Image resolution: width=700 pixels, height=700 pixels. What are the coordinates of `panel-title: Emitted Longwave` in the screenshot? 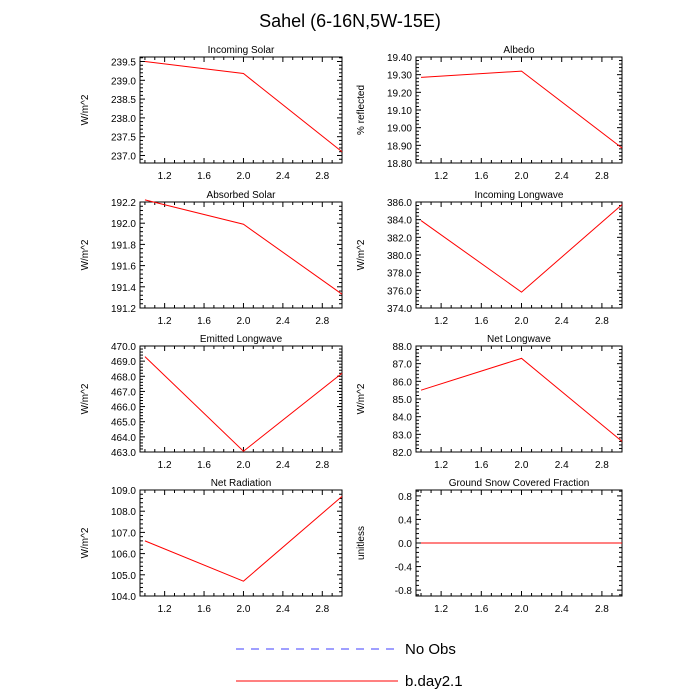 It's located at (241, 339).